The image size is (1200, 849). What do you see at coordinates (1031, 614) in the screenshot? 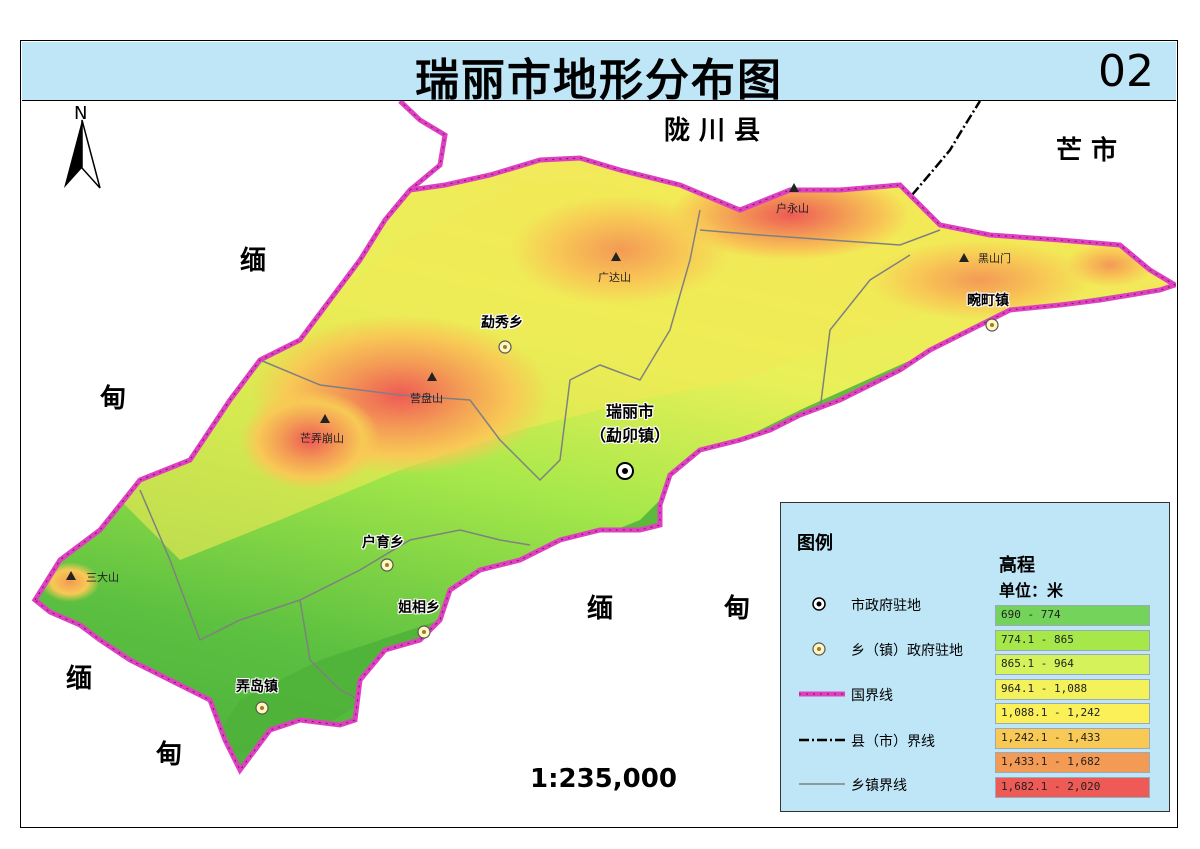
I see `elevation-class-label: 690 - 774` at bounding box center [1031, 614].